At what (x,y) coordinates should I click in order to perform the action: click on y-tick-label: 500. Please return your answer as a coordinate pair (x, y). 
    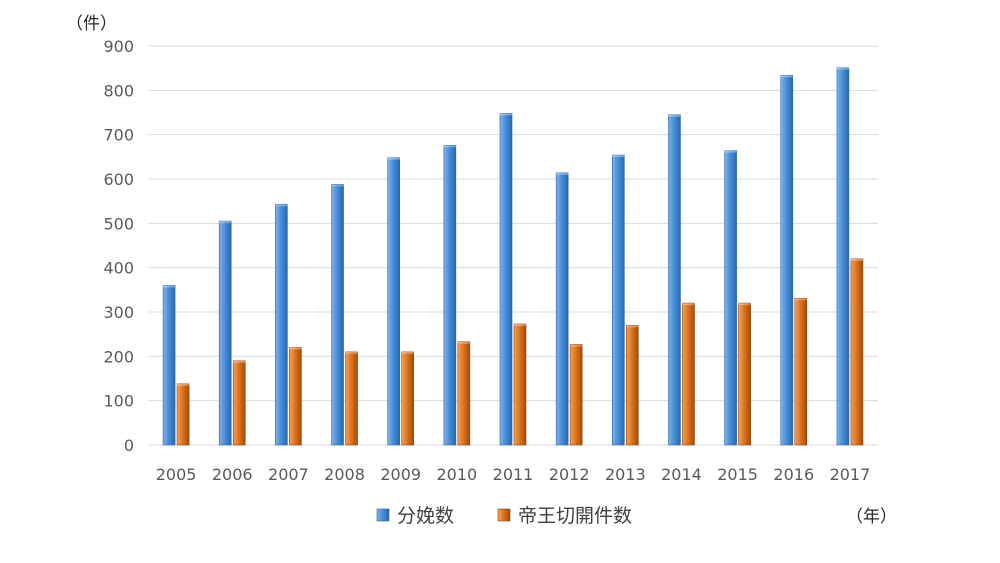
    Looking at the image, I should click on (118, 223).